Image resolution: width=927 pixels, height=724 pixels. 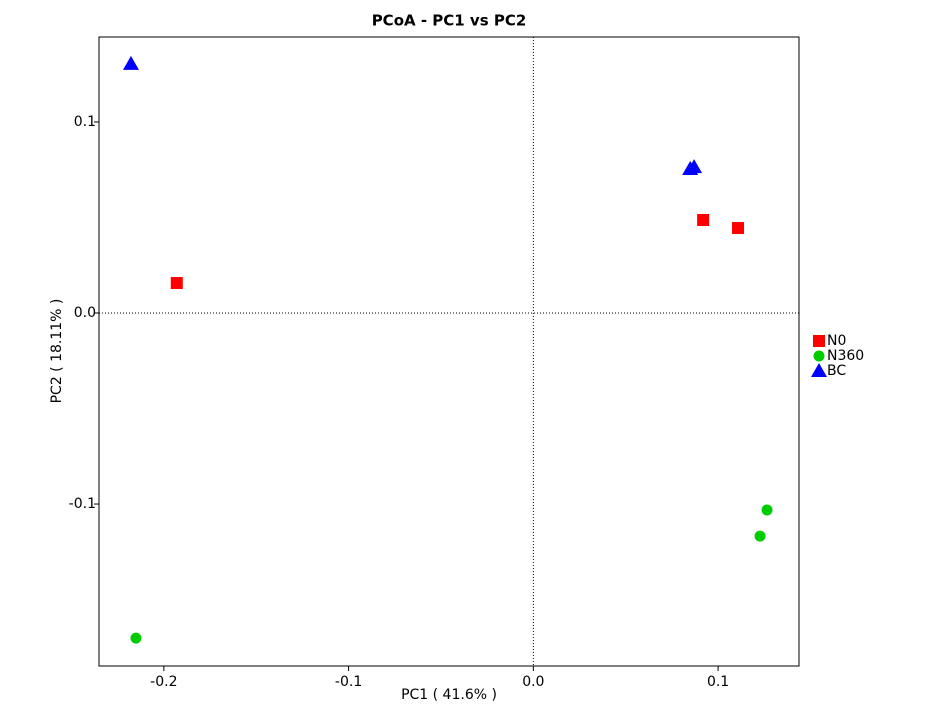 I want to click on y-tick-label: -0.1, so click(x=82, y=504).